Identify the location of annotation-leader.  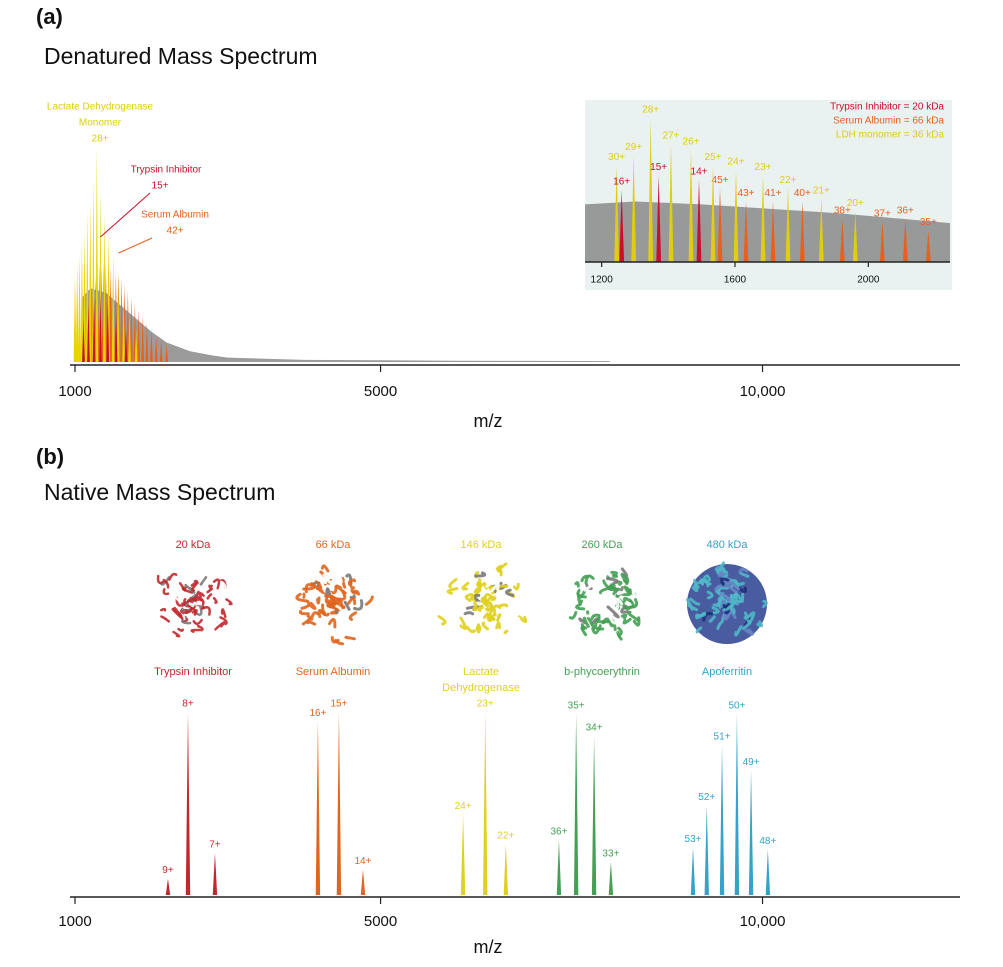
(125, 215).